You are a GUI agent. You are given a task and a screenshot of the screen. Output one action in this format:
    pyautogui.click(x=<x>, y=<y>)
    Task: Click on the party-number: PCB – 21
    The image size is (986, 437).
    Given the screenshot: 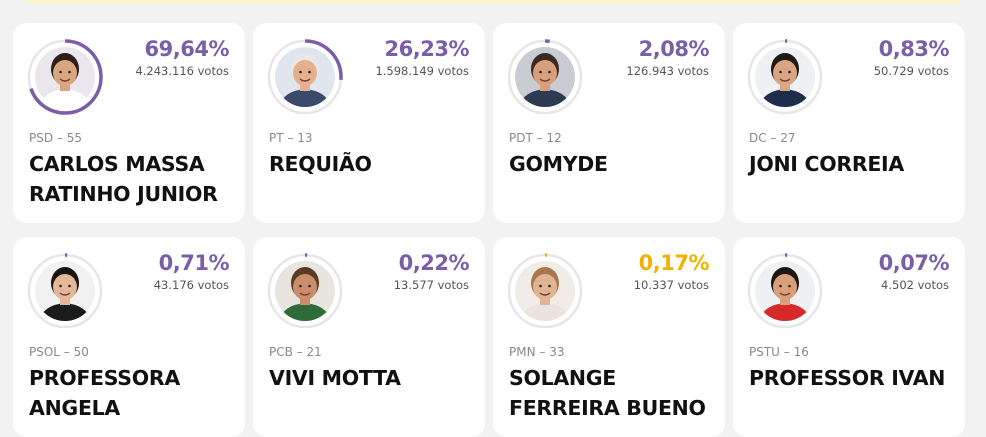 What is the action you would take?
    pyautogui.click(x=295, y=352)
    